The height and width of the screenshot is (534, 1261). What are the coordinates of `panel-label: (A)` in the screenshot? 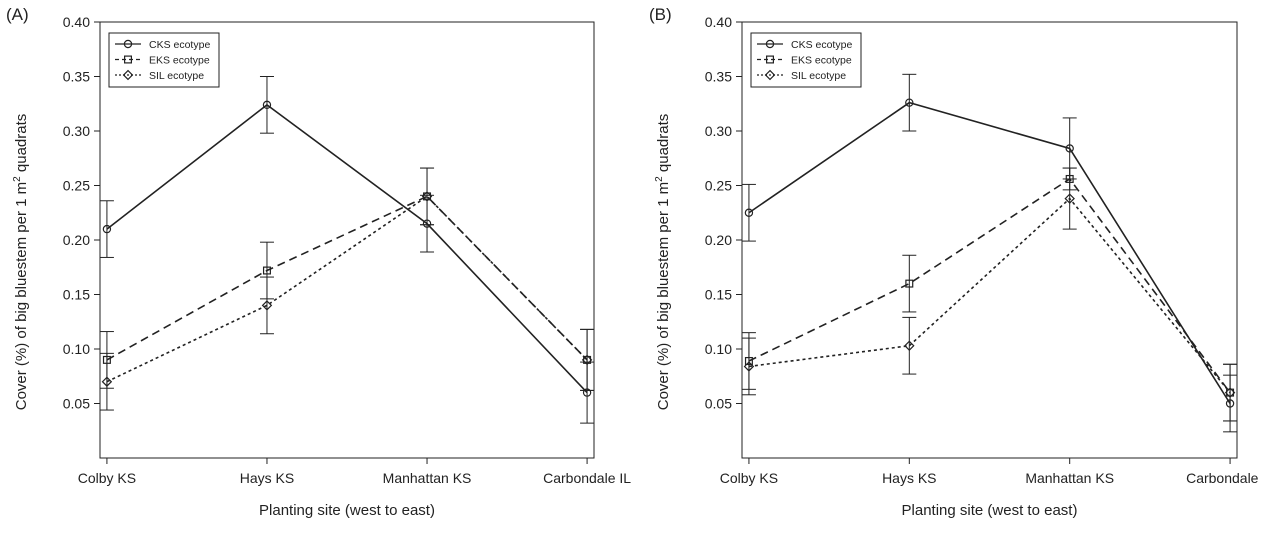 It's located at (17, 14).